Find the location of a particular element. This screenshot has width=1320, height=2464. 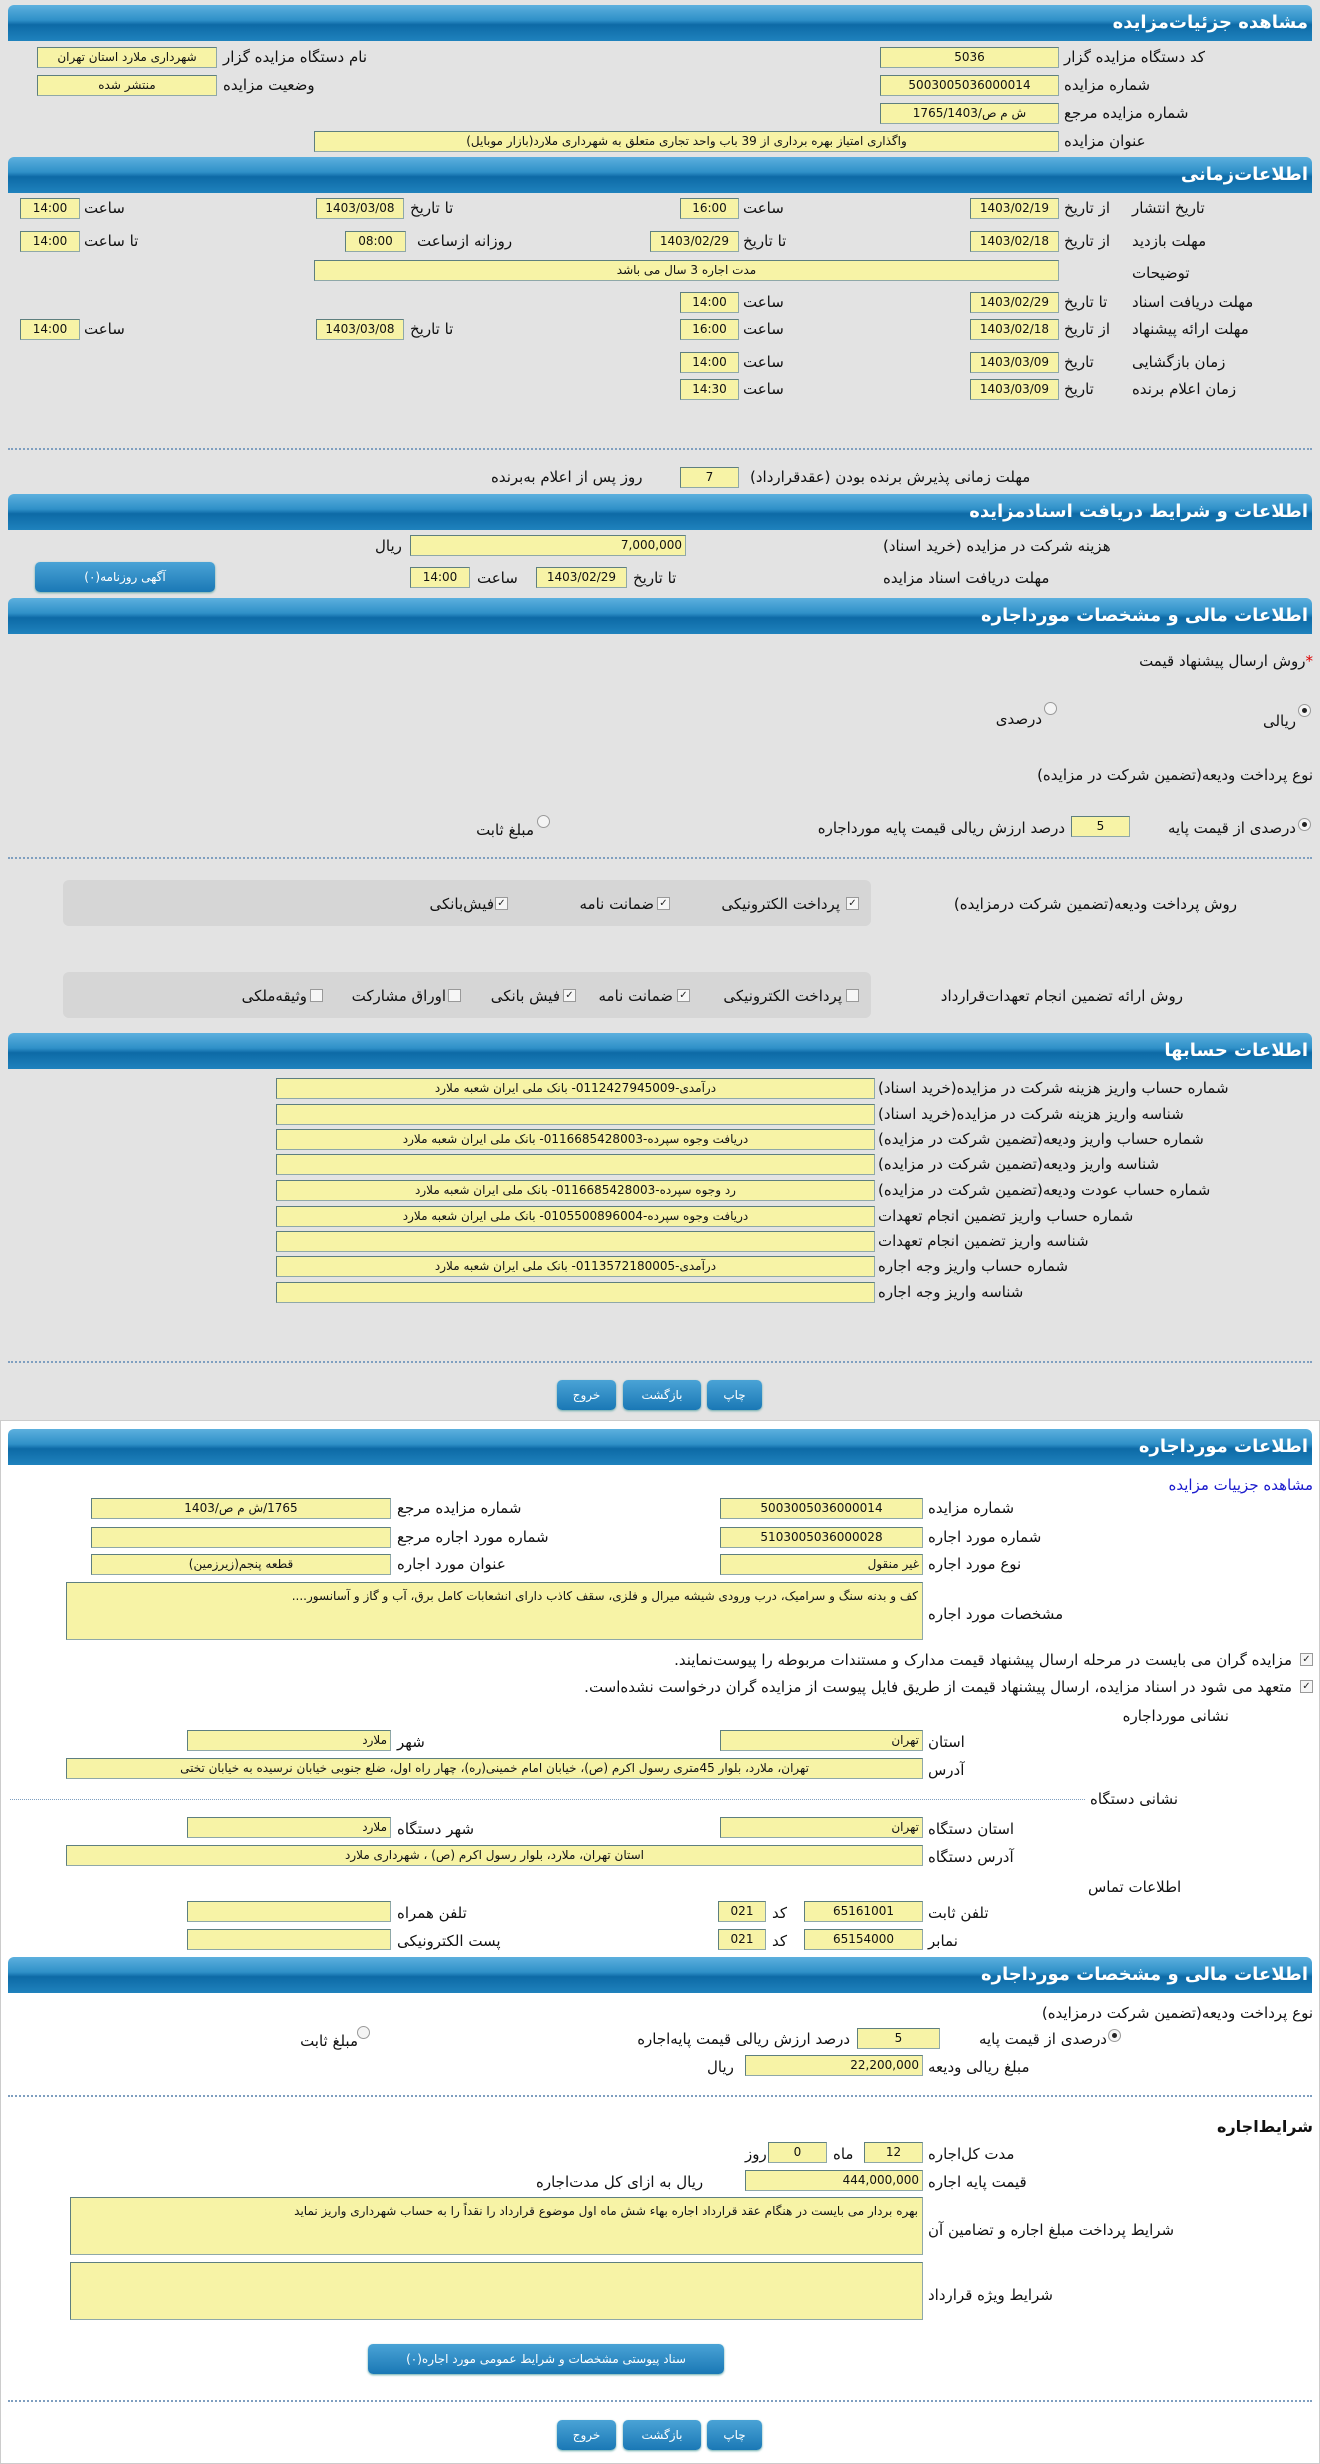

offer-to-time: 14:00 is located at coordinates (50, 329).